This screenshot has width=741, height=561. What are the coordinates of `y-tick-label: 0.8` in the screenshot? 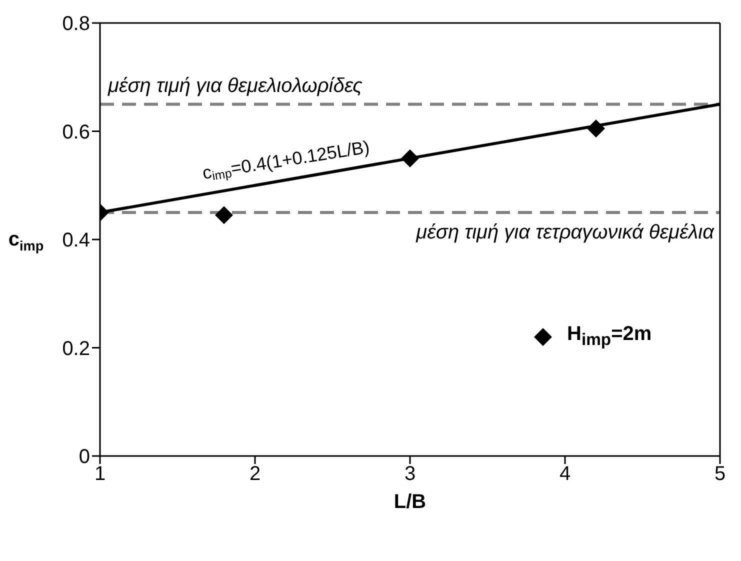 It's located at (76, 24).